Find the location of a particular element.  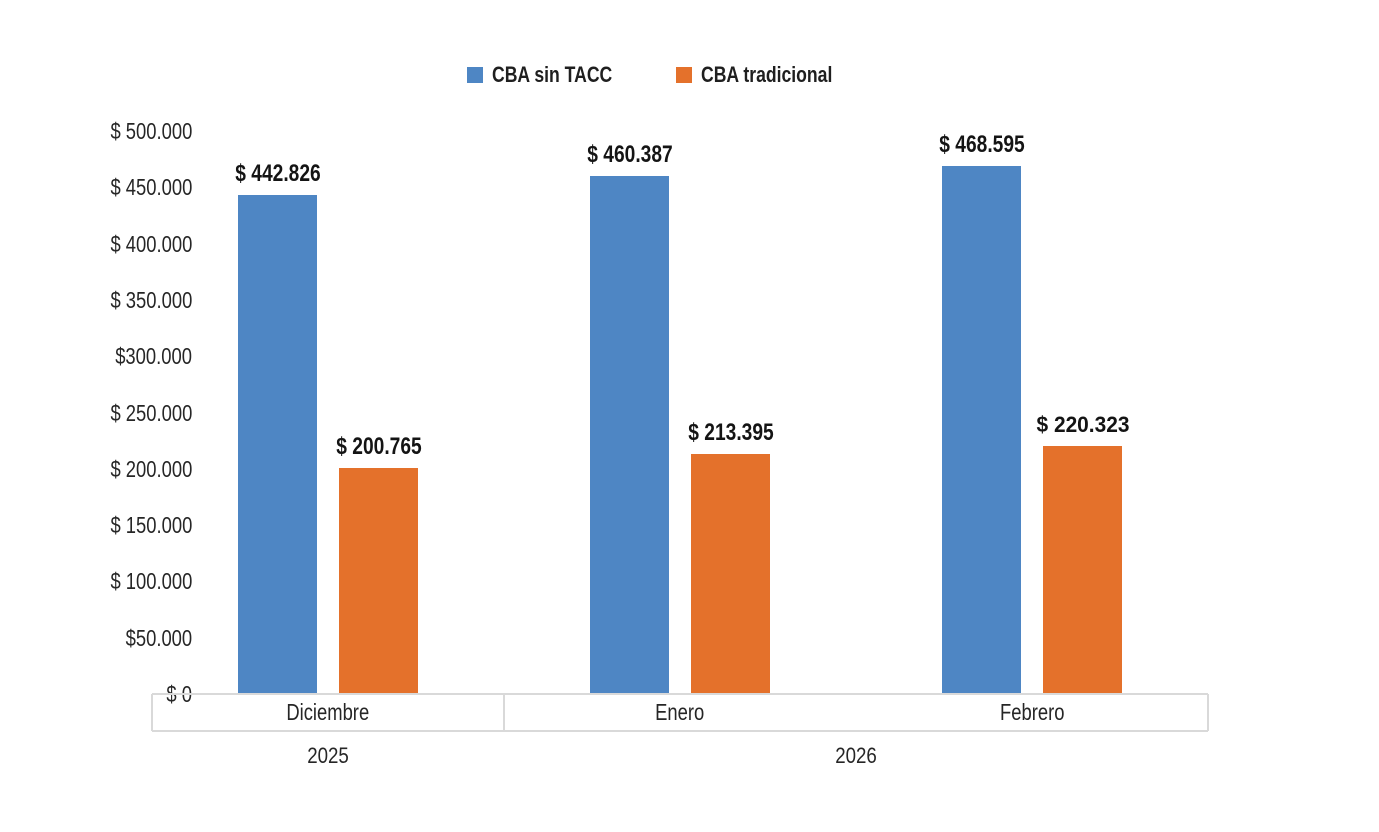

y-tick-text: $ 350.000 is located at coordinates (151, 299).